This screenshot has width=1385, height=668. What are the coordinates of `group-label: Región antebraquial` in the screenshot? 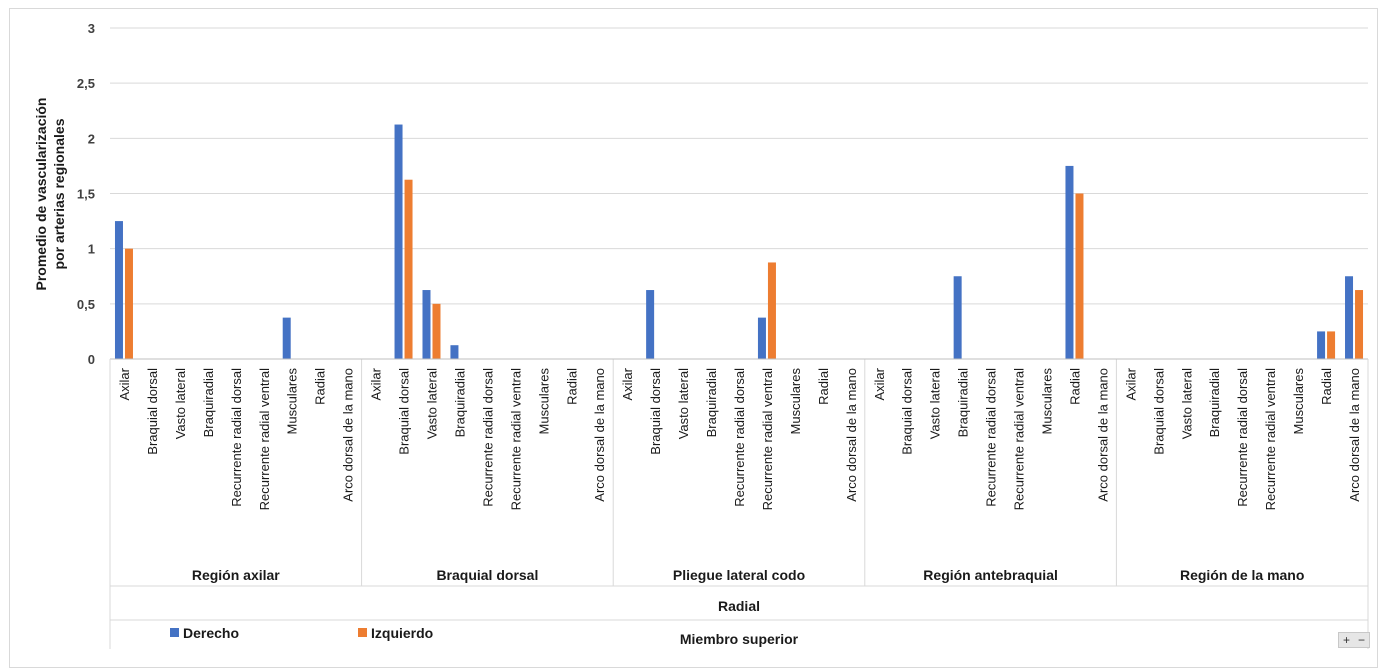 It's located at (990, 575).